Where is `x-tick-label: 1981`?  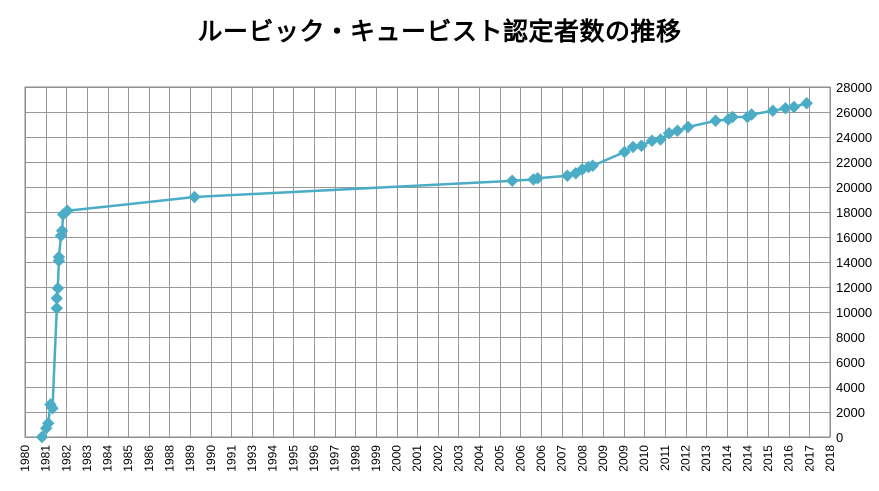 x-tick-label: 1981 is located at coordinates (46, 458).